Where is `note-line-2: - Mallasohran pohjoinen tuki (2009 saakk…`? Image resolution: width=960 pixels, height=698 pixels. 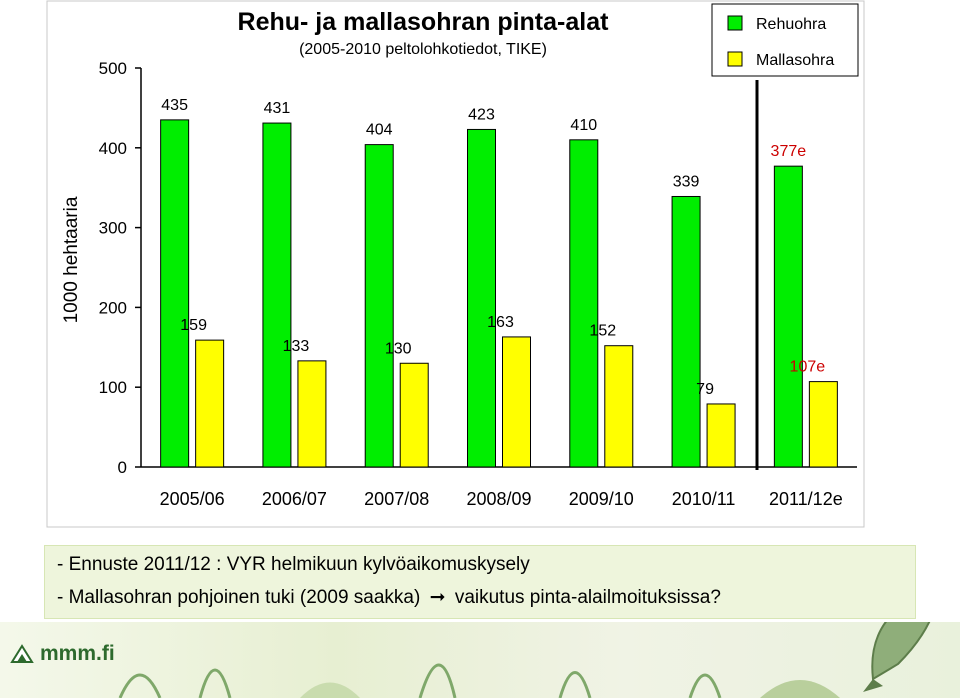 note-line-2: - Mallasohran pohjoinen tuki (2009 saakk… is located at coordinates (389, 597).